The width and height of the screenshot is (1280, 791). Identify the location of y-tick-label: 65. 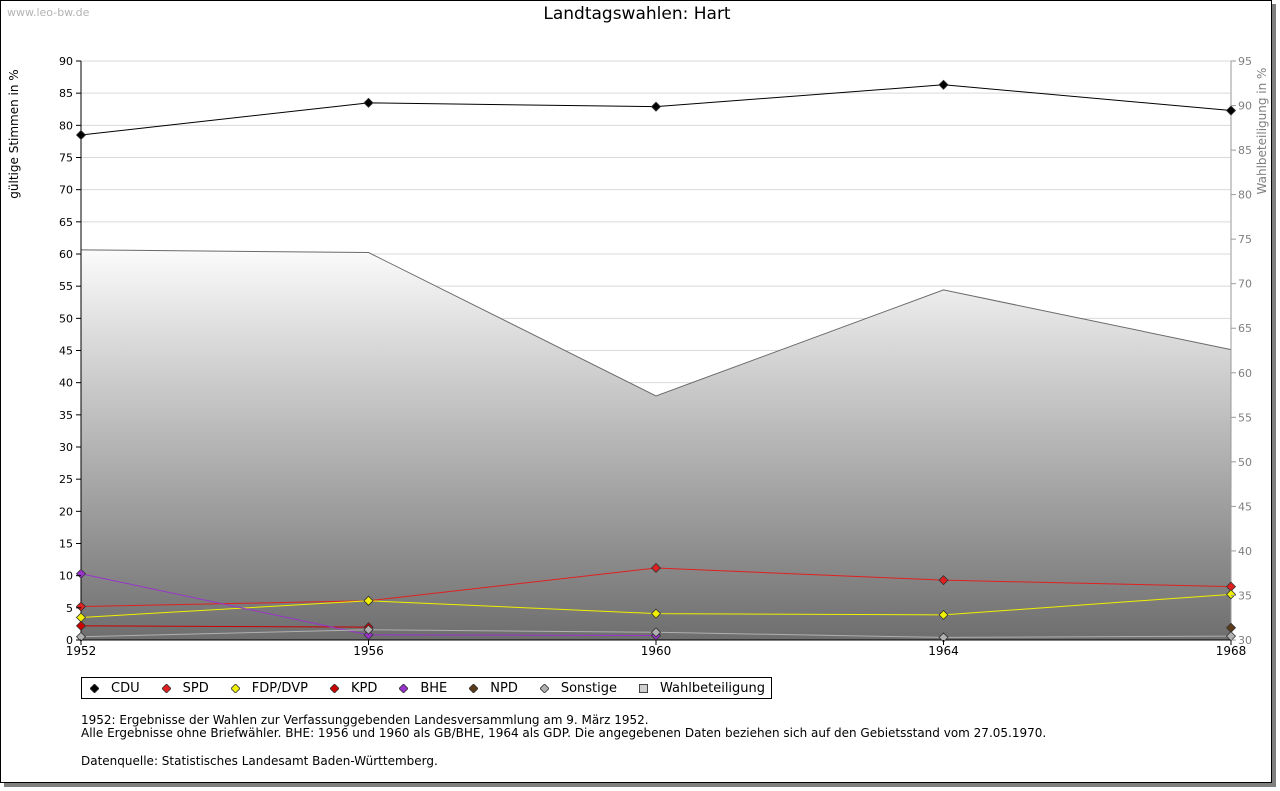
(66, 222).